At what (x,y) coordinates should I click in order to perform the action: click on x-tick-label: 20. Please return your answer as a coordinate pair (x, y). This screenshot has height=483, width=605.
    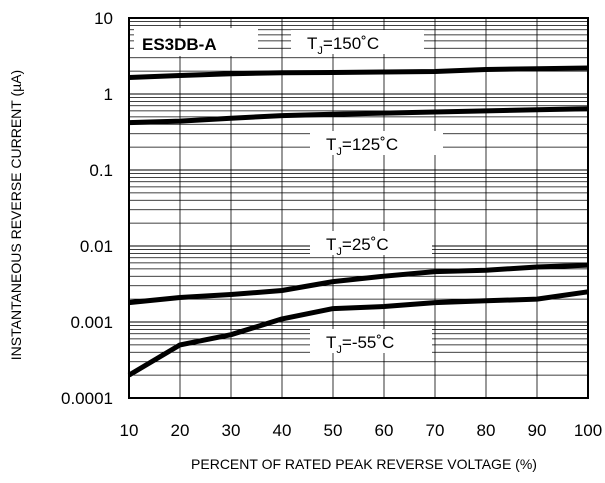
    Looking at the image, I should click on (180, 430).